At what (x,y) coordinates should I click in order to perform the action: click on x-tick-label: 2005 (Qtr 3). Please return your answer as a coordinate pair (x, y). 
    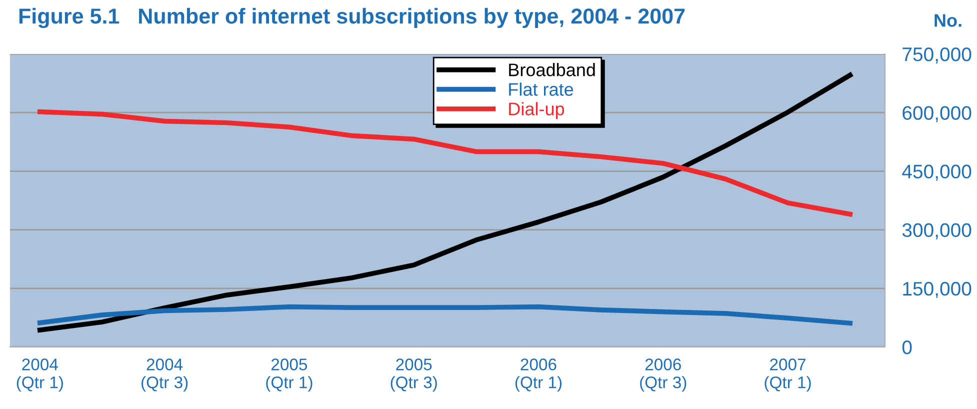
    Looking at the image, I should click on (413, 375).